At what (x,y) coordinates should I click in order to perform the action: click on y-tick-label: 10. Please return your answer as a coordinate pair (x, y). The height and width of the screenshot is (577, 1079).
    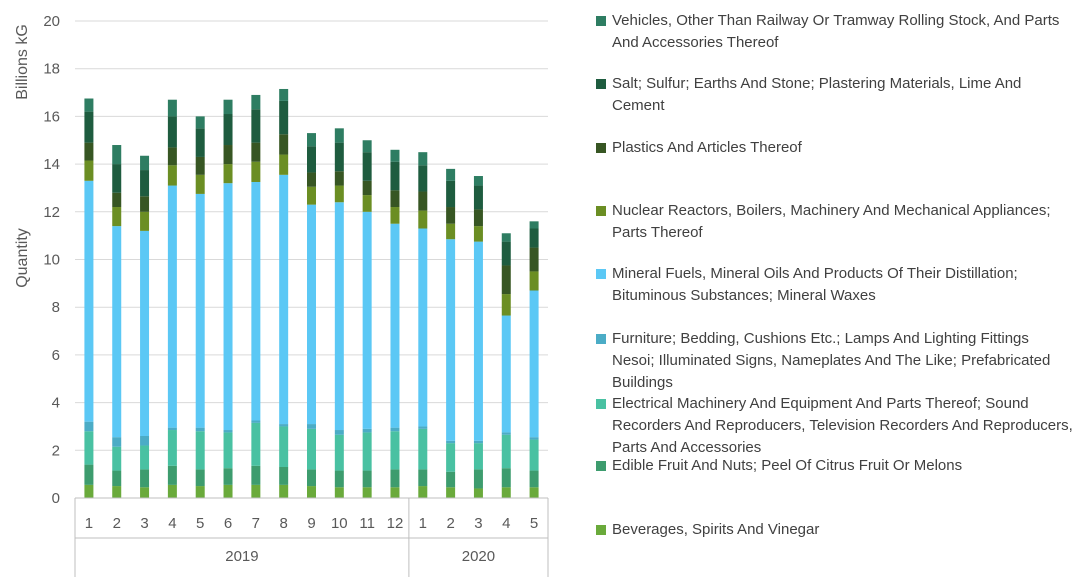
    Looking at the image, I should click on (51, 260).